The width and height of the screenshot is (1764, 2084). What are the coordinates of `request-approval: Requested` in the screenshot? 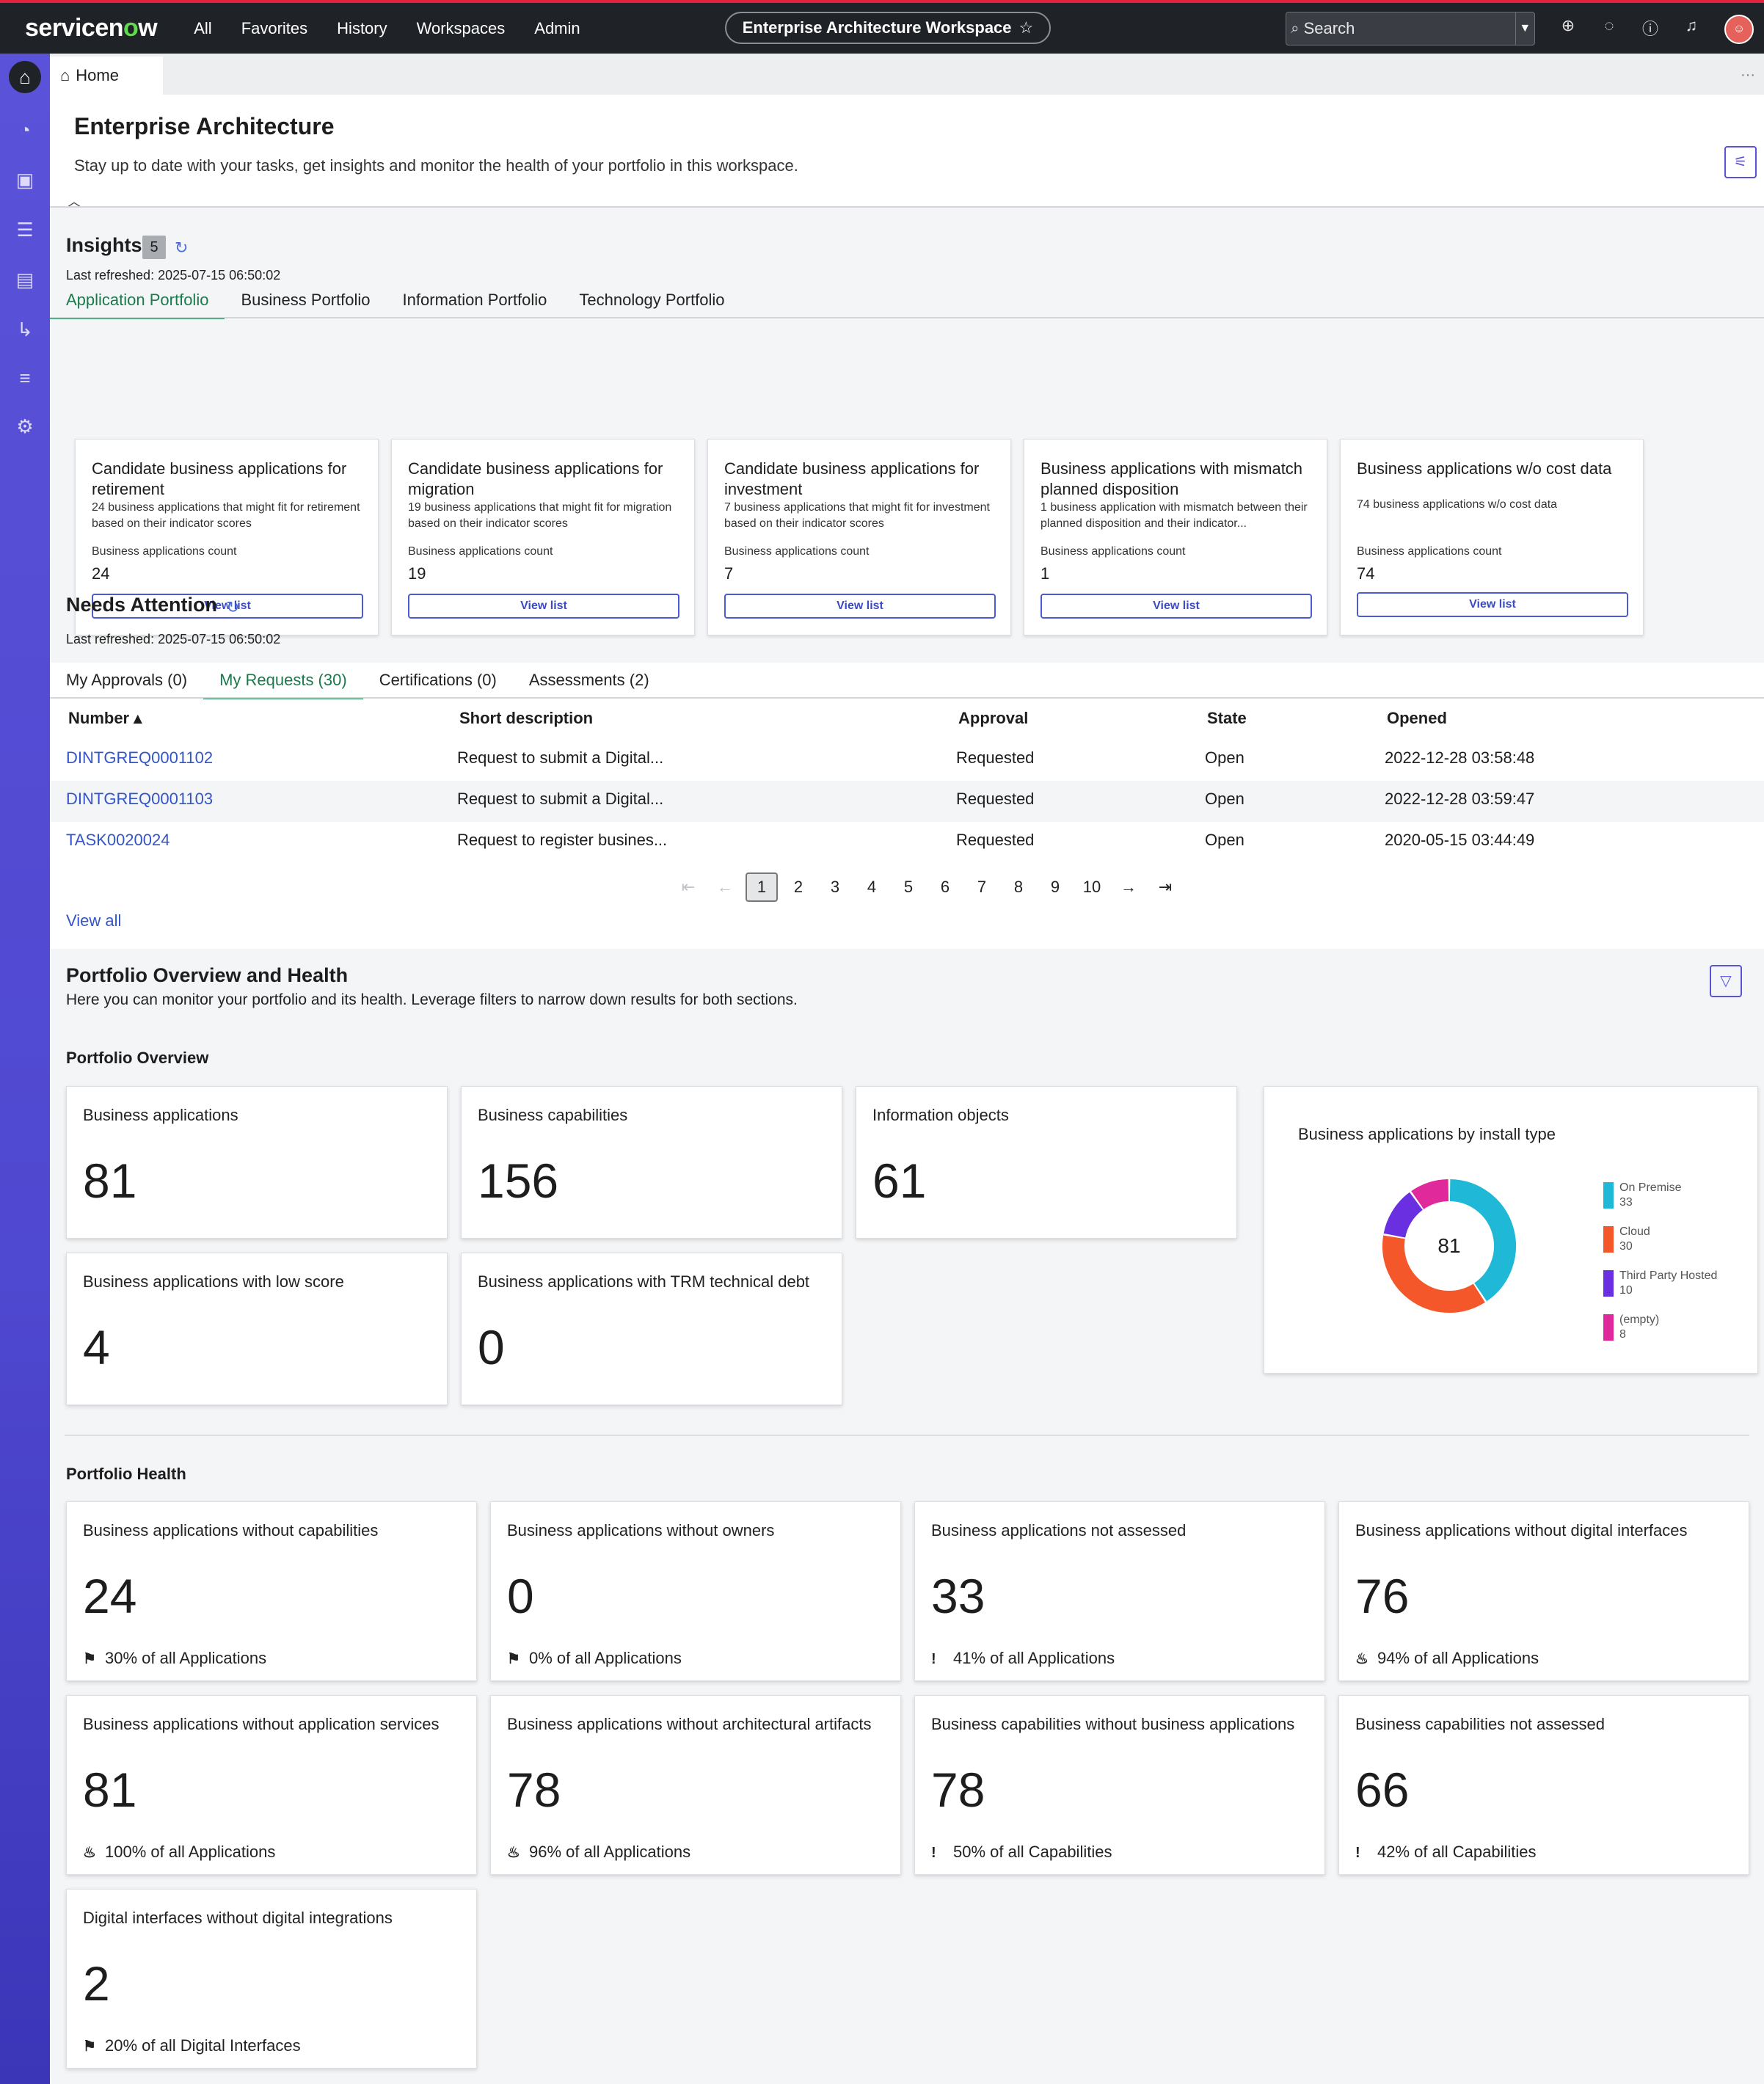 It's located at (996, 758).